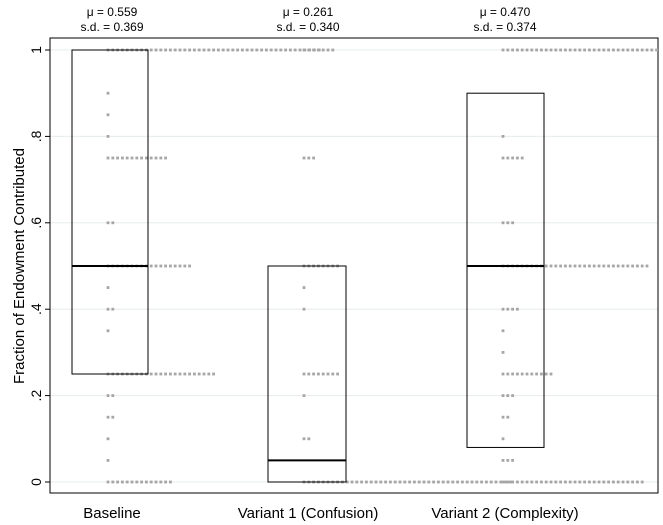 The height and width of the screenshot is (525, 663). Describe the element at coordinates (112, 12) in the screenshot. I see `mean-label: μ = 0.559` at that location.